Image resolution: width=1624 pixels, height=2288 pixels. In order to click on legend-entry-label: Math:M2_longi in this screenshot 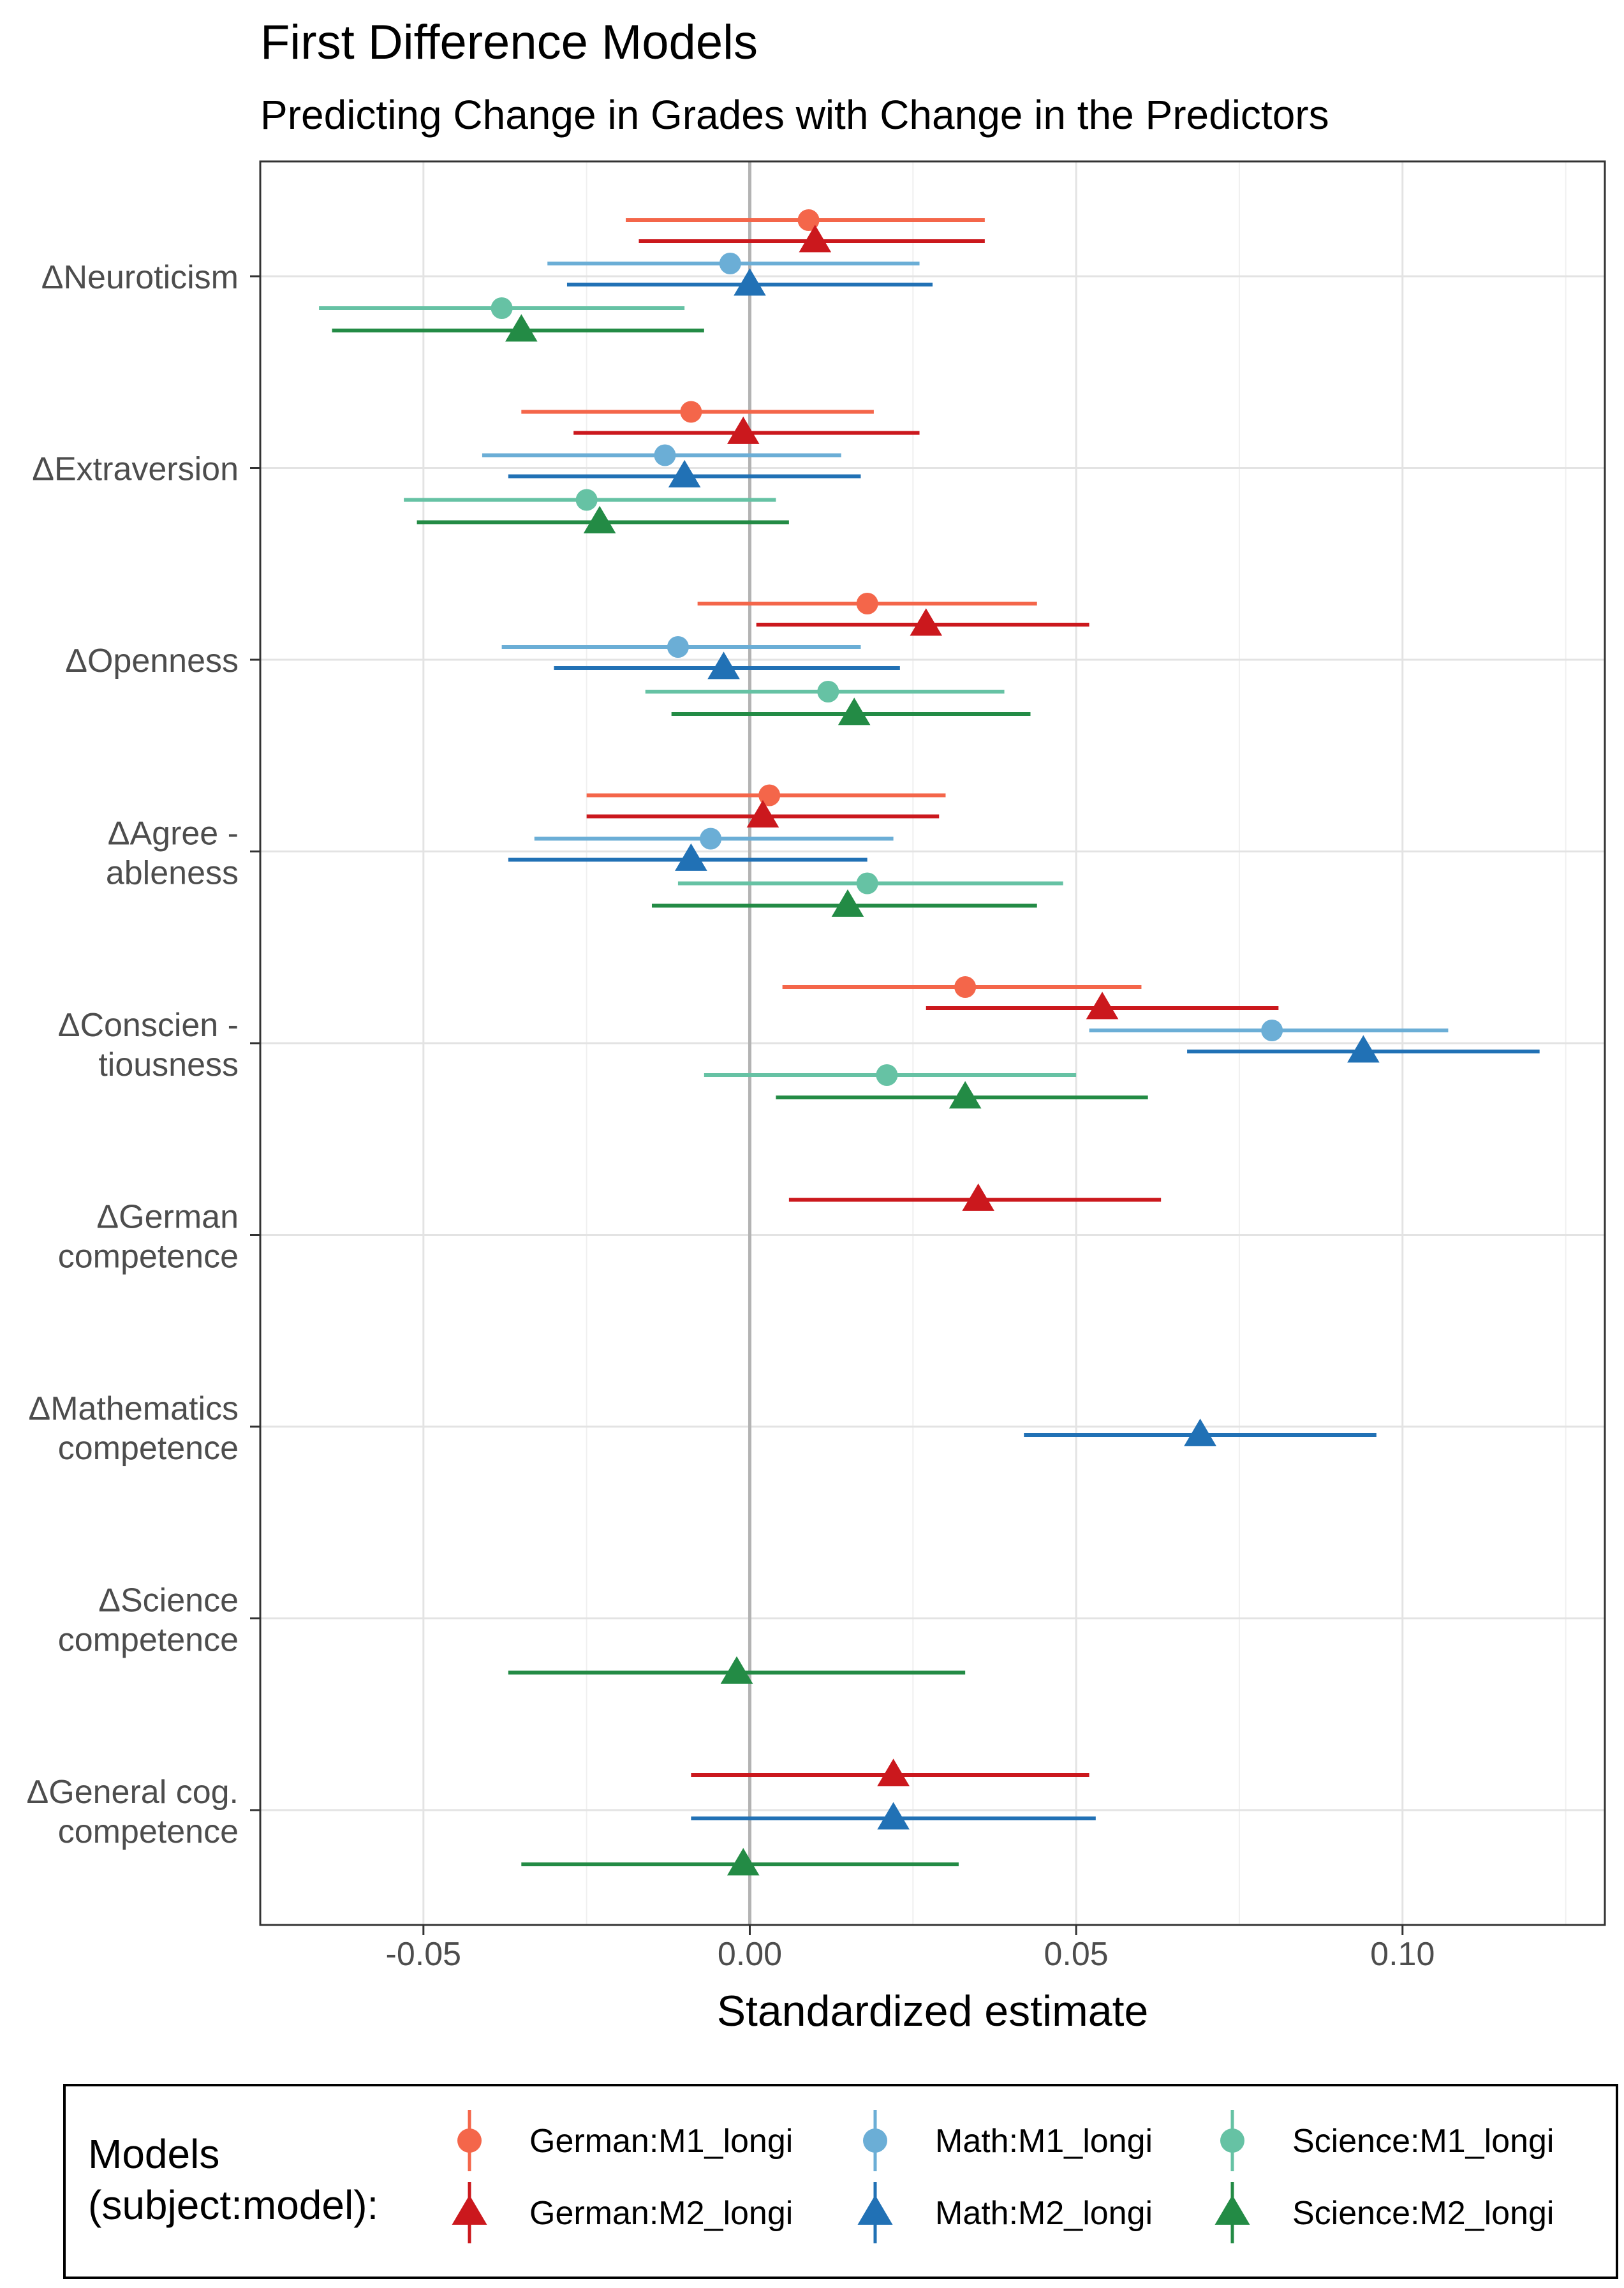, I will do `click(1044, 2213)`.